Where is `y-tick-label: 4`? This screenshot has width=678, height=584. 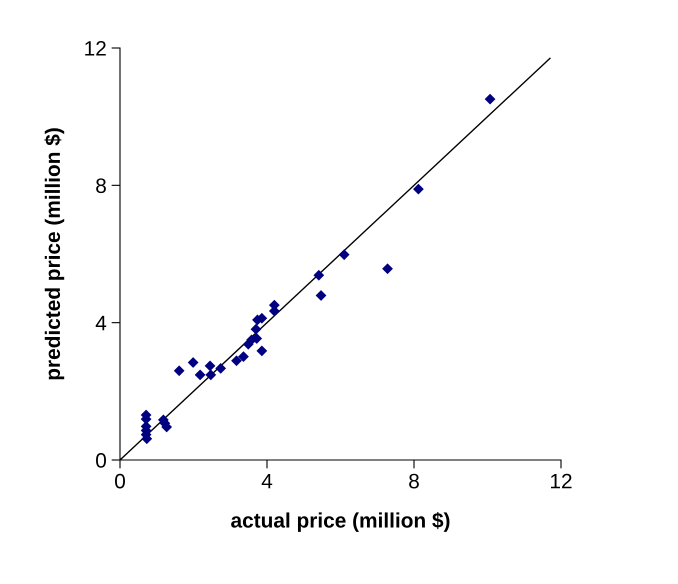 y-tick-label: 4 is located at coordinates (101, 323).